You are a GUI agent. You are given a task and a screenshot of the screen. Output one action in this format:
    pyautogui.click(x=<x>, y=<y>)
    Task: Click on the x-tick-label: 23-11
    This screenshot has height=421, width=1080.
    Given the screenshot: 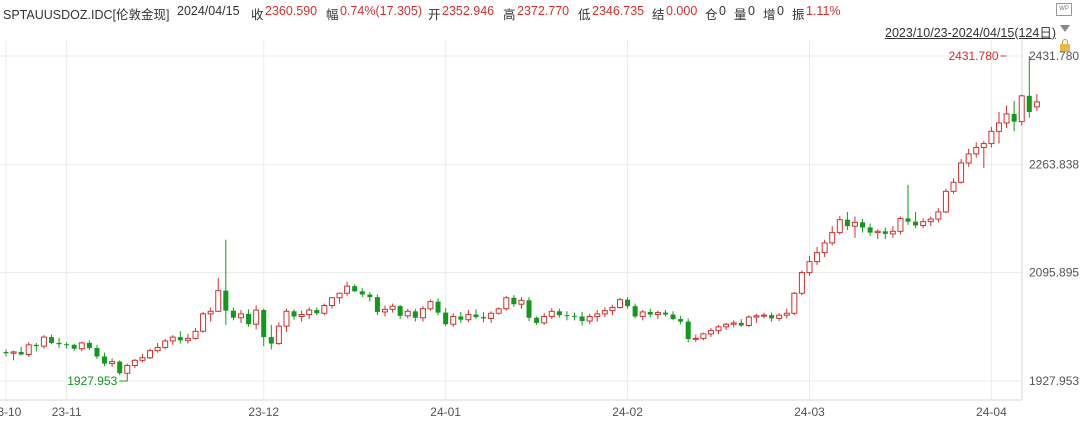 What is the action you would take?
    pyautogui.click(x=67, y=412)
    